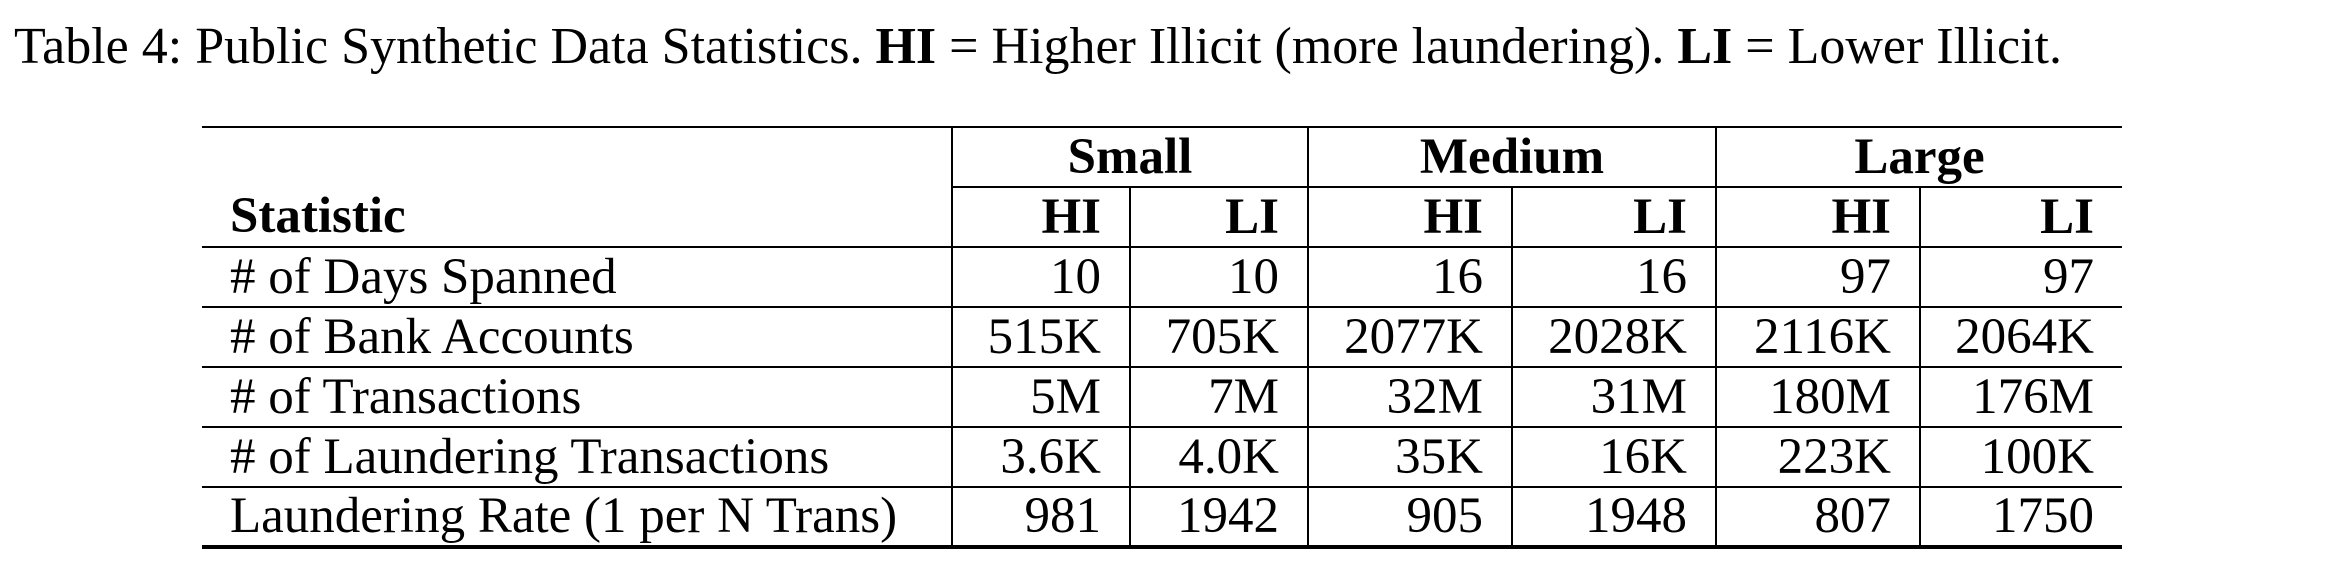 The width and height of the screenshot is (2330, 564). What do you see at coordinates (577, 336) in the screenshot?
I see `row-label: # of Bank Accounts` at bounding box center [577, 336].